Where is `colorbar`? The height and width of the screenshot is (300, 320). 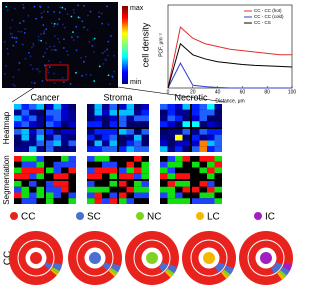 colorbar is located at coordinates (125, 45).